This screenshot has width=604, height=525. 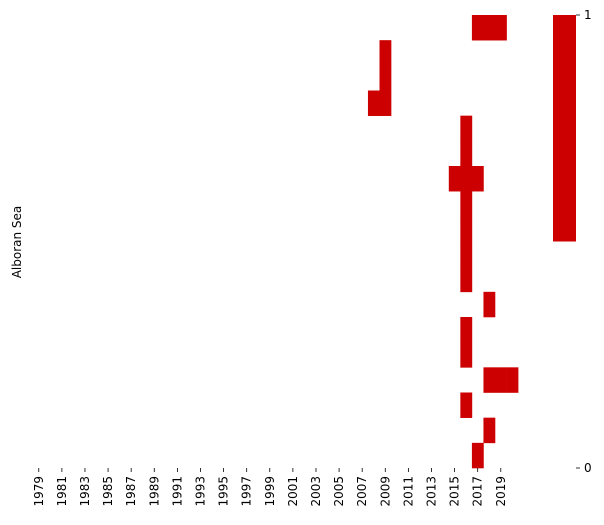 What do you see at coordinates (431, 491) in the screenshot?
I see `x-tick-label: 2013` at bounding box center [431, 491].